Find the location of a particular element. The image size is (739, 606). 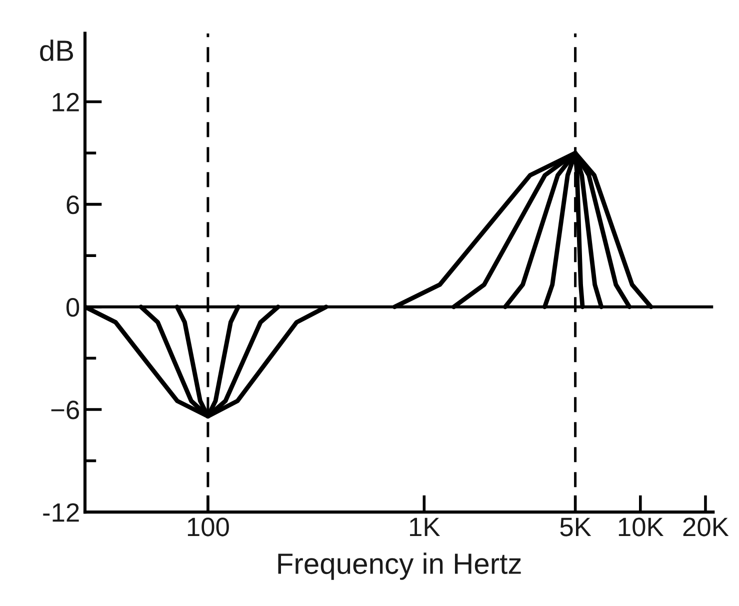

y-axis-title: dB is located at coordinates (57, 51).